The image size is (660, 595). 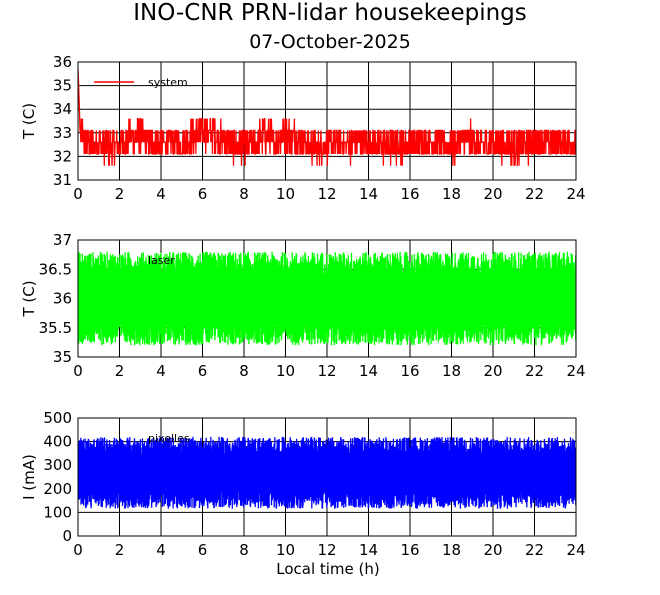 What do you see at coordinates (62, 180) in the screenshot?
I see `y-tick-label: 31` at bounding box center [62, 180].